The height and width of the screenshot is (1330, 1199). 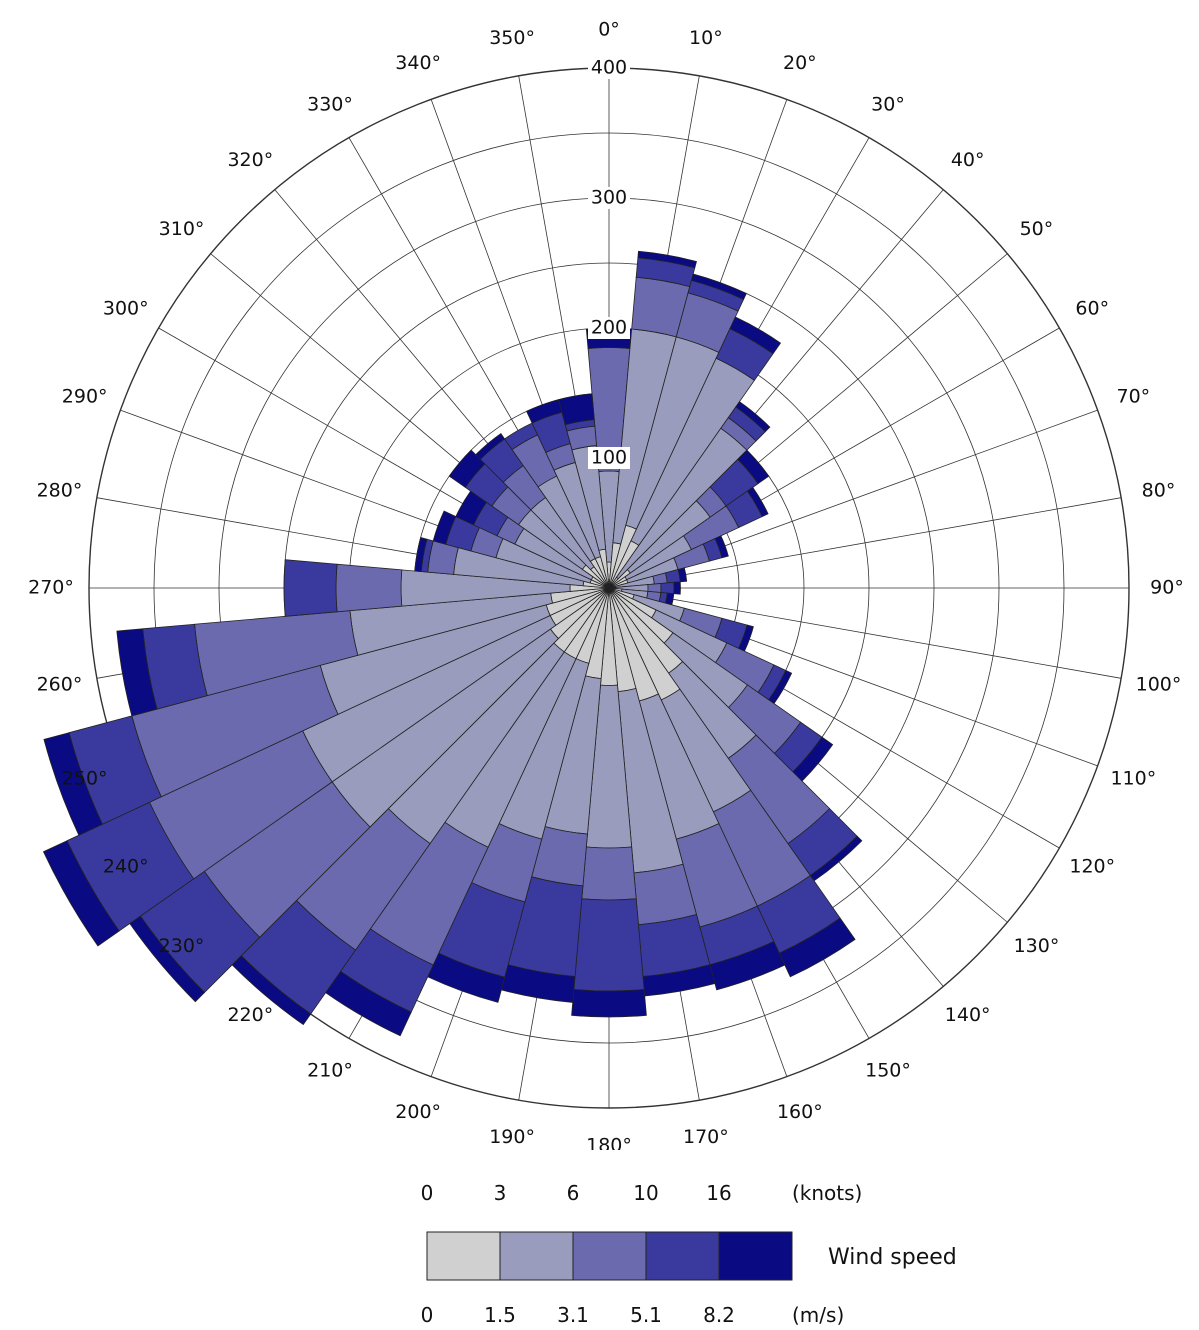 What do you see at coordinates (645, 1193) in the screenshot?
I see `legend-knots-label: 10` at bounding box center [645, 1193].